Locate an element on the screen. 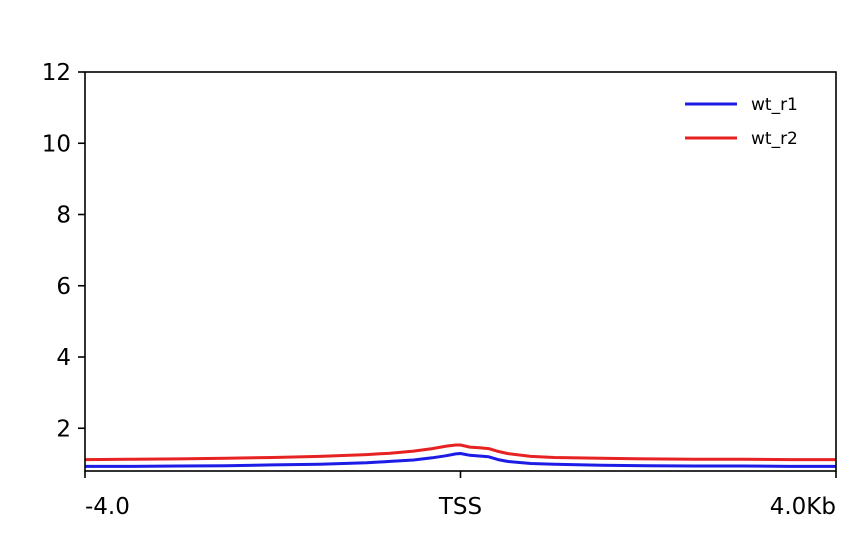 The height and width of the screenshot is (551, 866). y-tick-label: 10 is located at coordinates (56, 144).